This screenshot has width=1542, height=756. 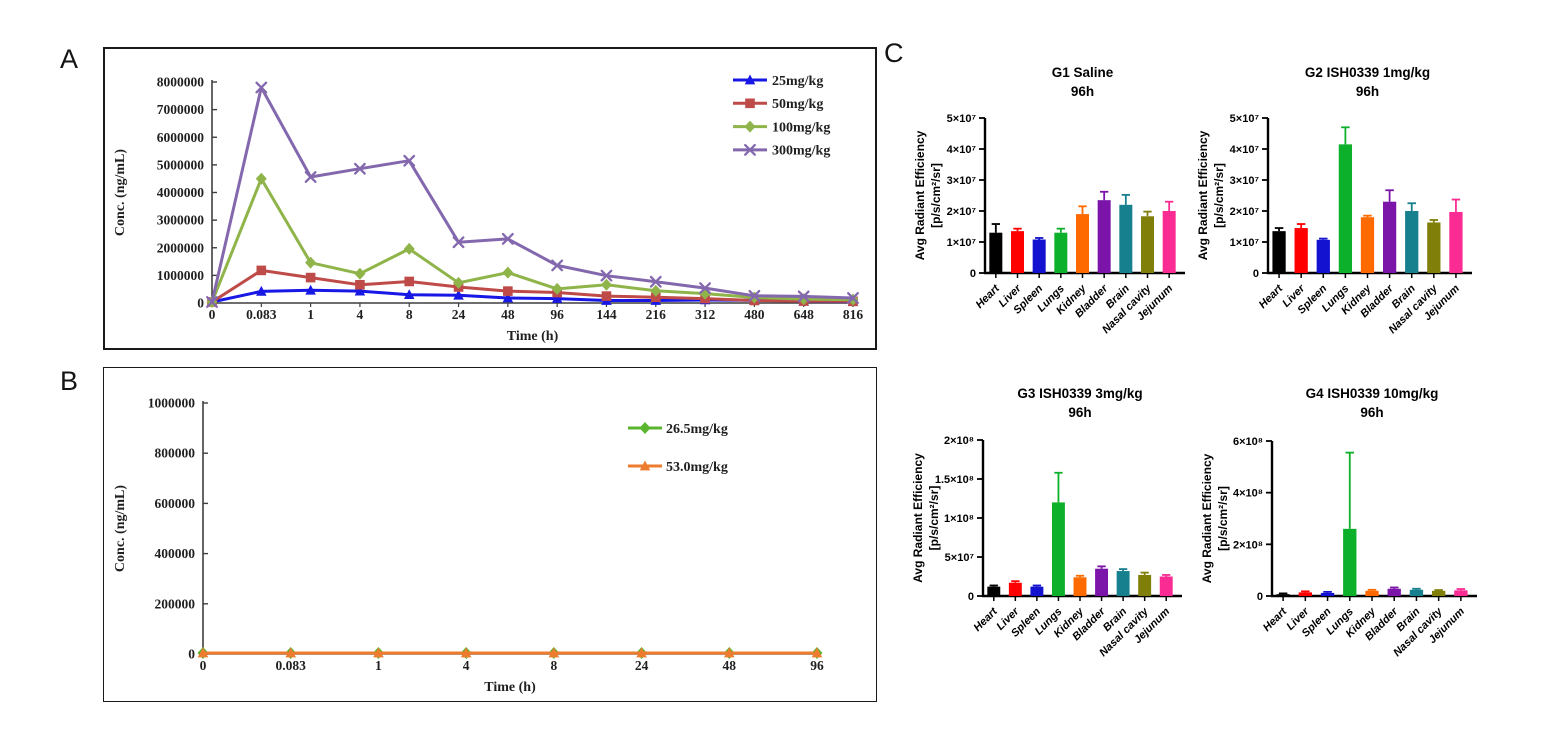 I want to click on y-tick-label: 3000000, so click(x=181, y=220).